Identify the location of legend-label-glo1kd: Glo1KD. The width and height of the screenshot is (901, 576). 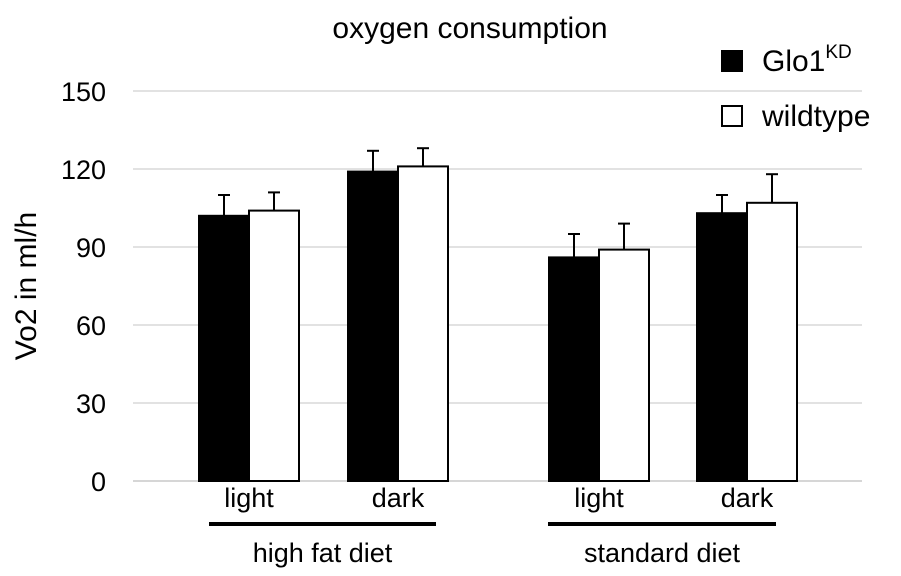
(807, 60).